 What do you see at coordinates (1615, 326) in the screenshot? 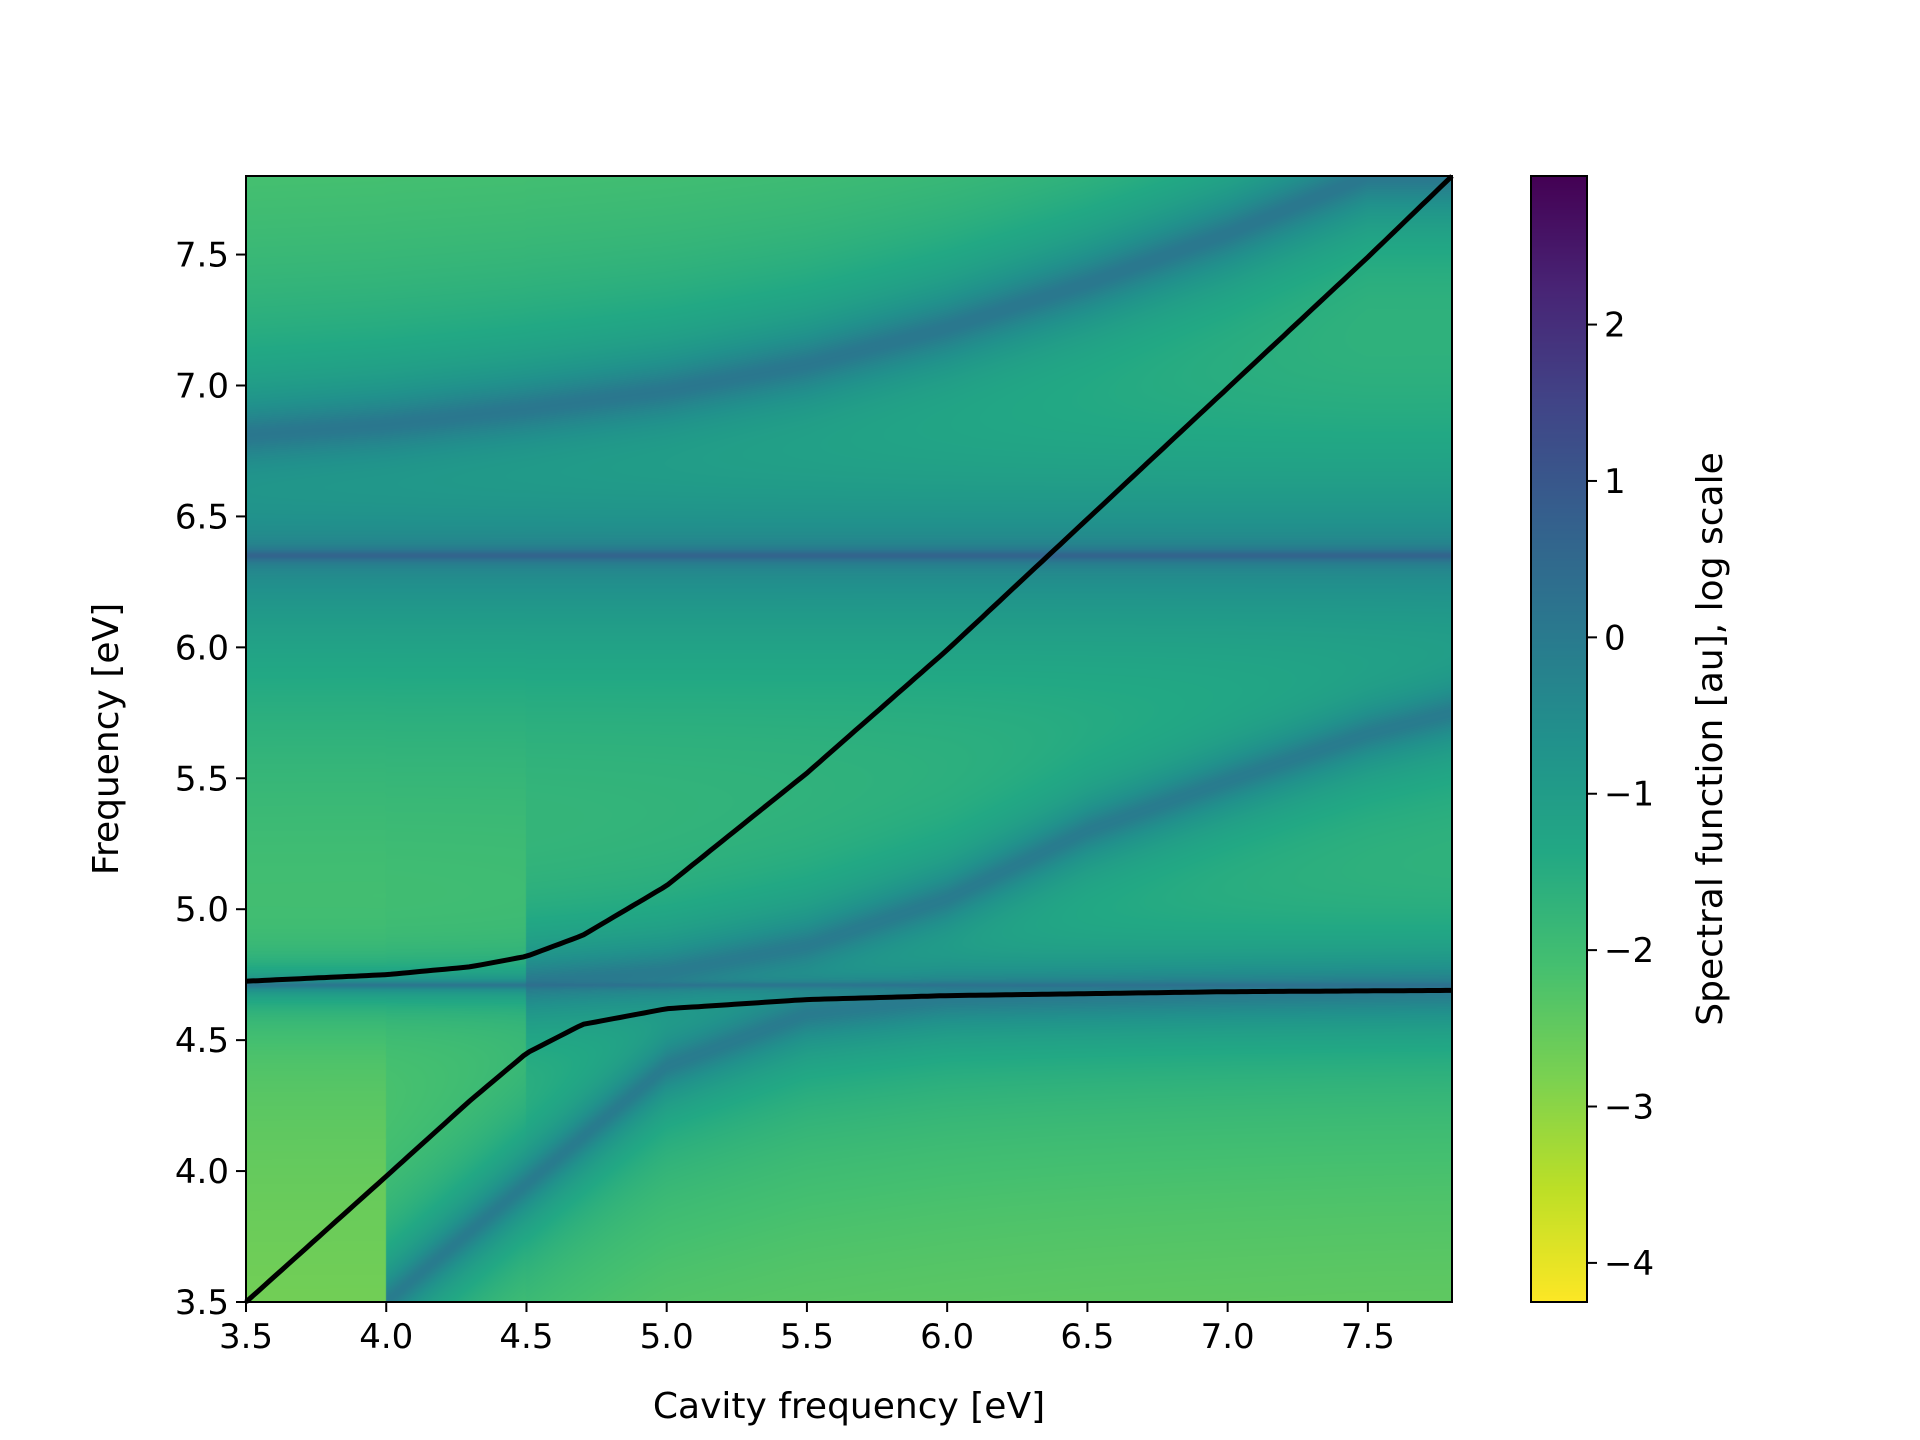
I see `colorbar-tick-label: 2` at bounding box center [1615, 326].